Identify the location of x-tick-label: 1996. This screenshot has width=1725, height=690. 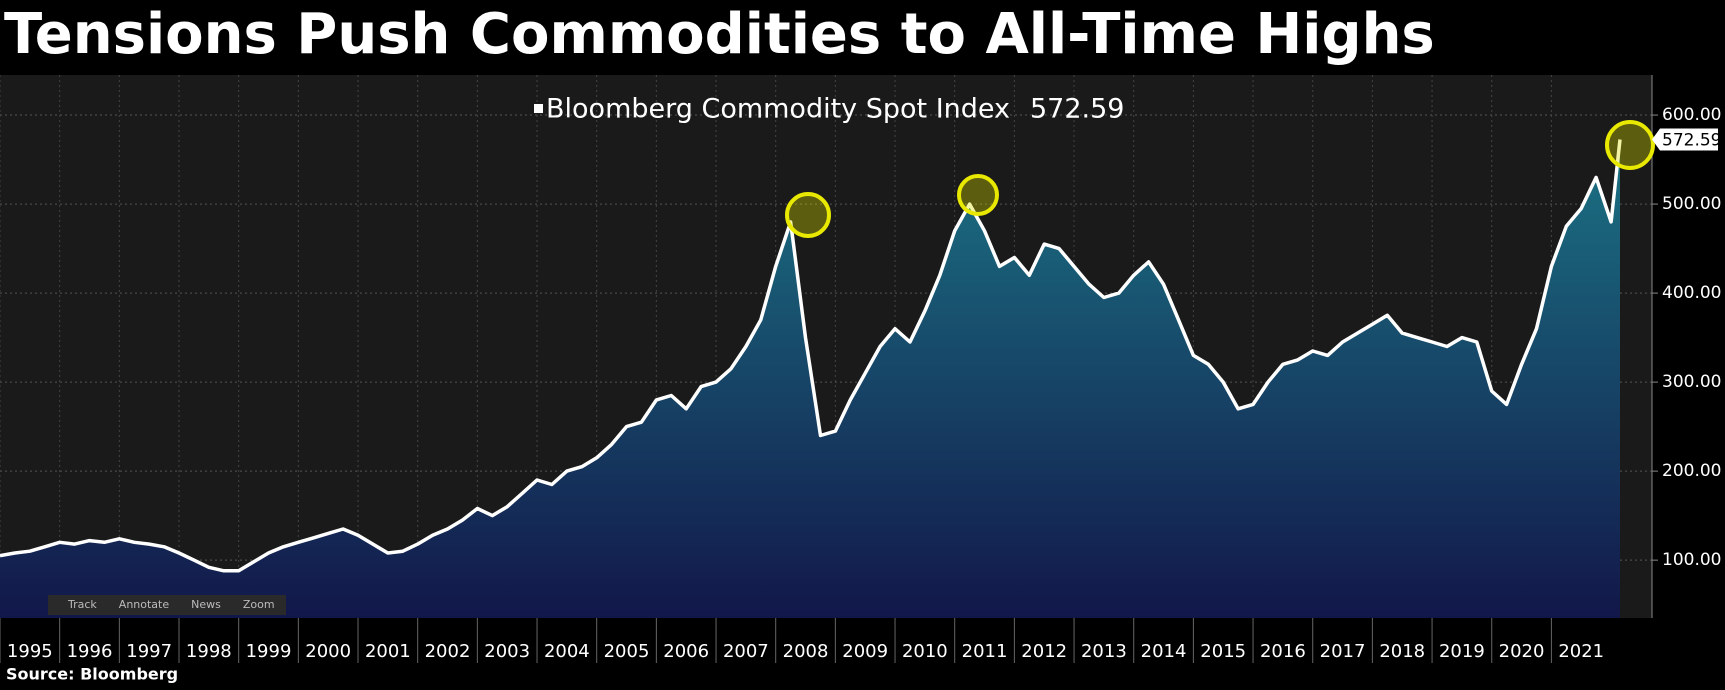
(90, 651).